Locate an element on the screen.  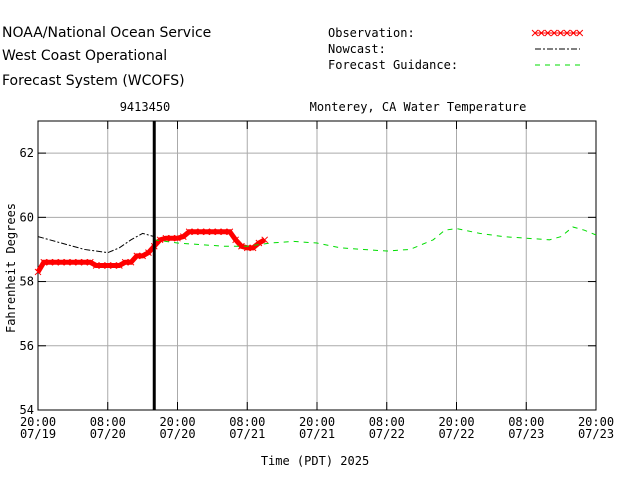
subtitle: Monterey, CA Water Temperature is located at coordinates (418, 107).